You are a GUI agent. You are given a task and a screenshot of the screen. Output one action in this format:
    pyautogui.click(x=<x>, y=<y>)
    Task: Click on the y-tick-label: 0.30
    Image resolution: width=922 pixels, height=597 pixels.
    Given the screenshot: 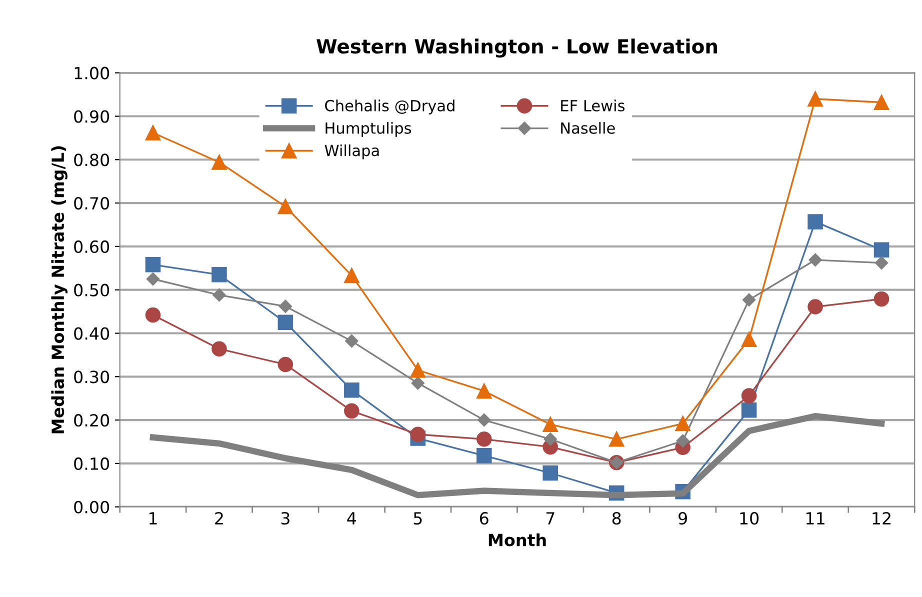 What is the action you would take?
    pyautogui.click(x=92, y=377)
    